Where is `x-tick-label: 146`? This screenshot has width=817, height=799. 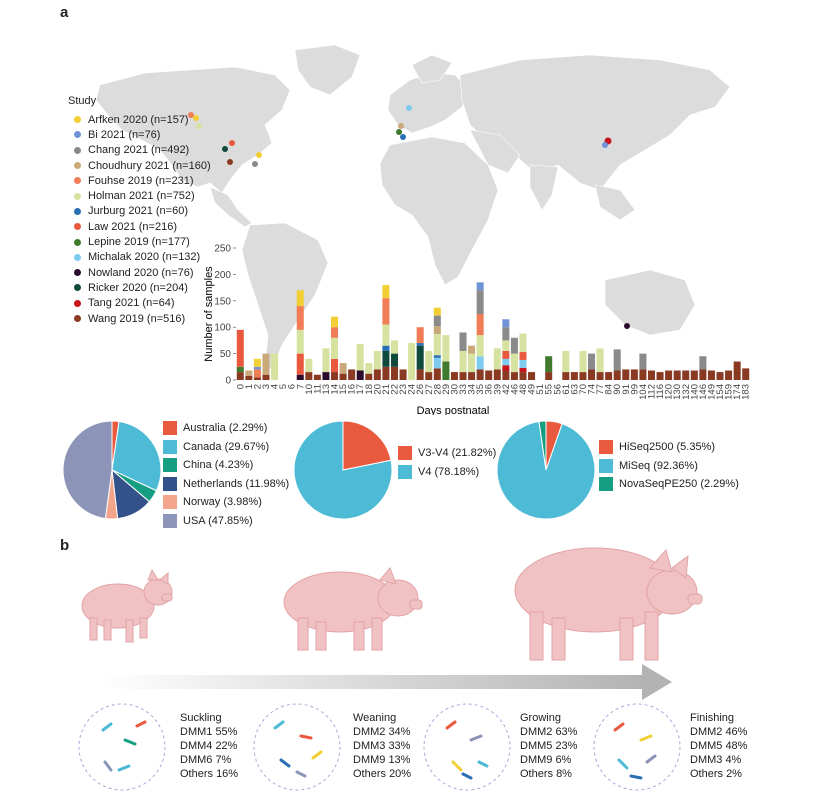 x-tick-label: 146 is located at coordinates (703, 392).